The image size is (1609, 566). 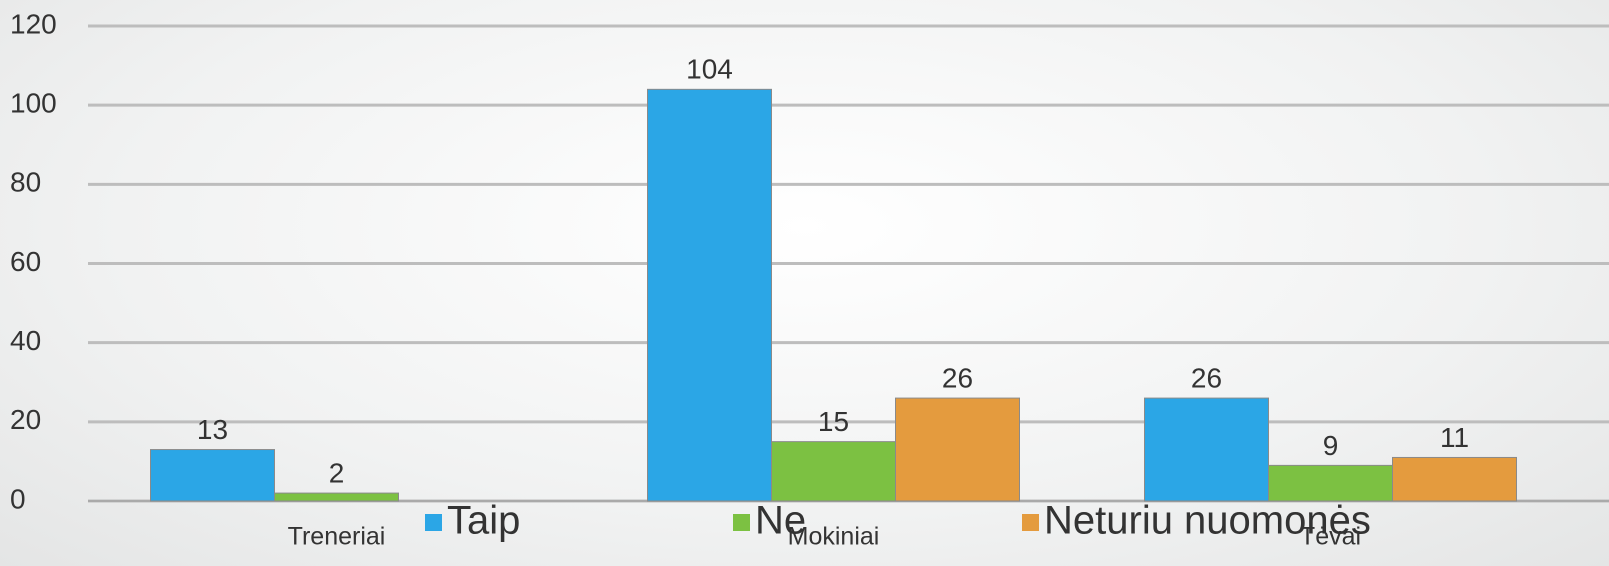 I want to click on y-tick-label: 100, so click(x=33, y=103).